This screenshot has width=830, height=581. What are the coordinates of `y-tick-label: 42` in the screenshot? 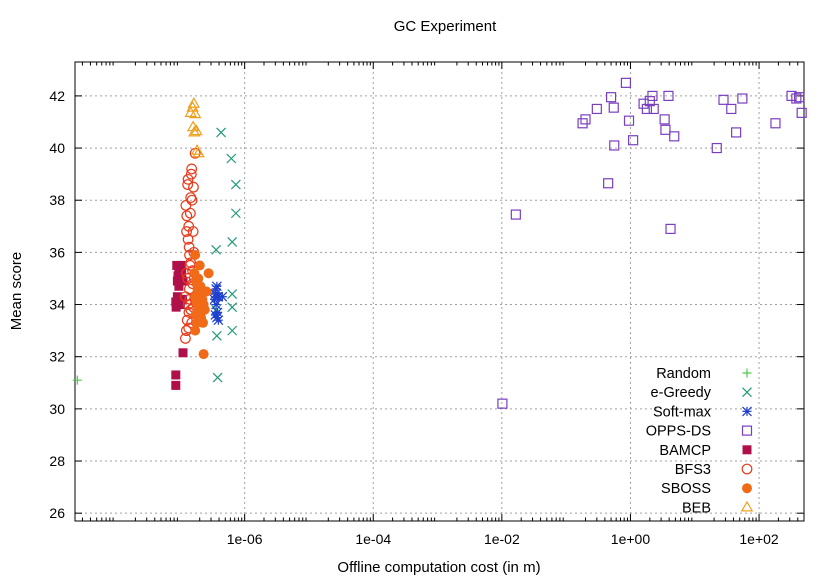 It's located at (57, 96).